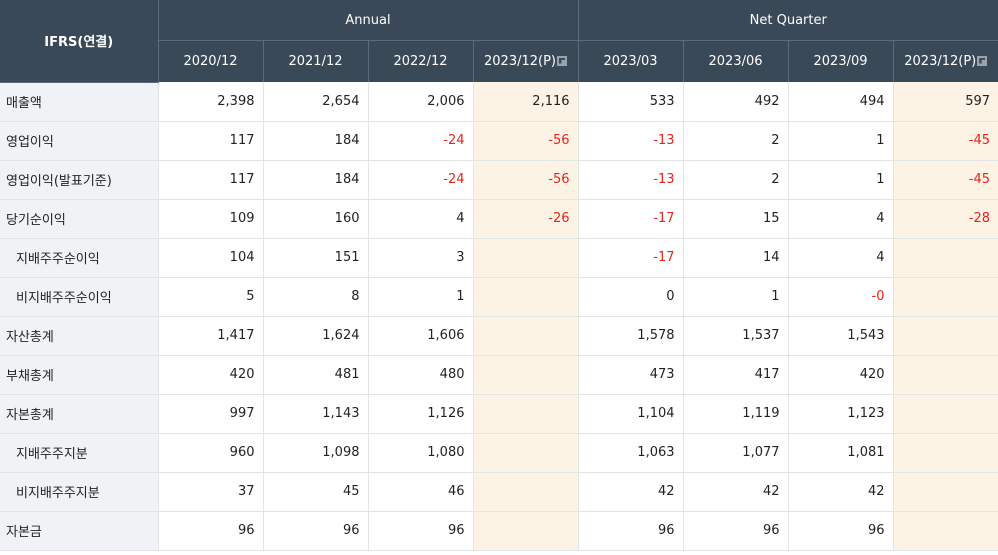 This screenshot has height=555, width=998. I want to click on table-cell: 1,537, so click(736, 336).